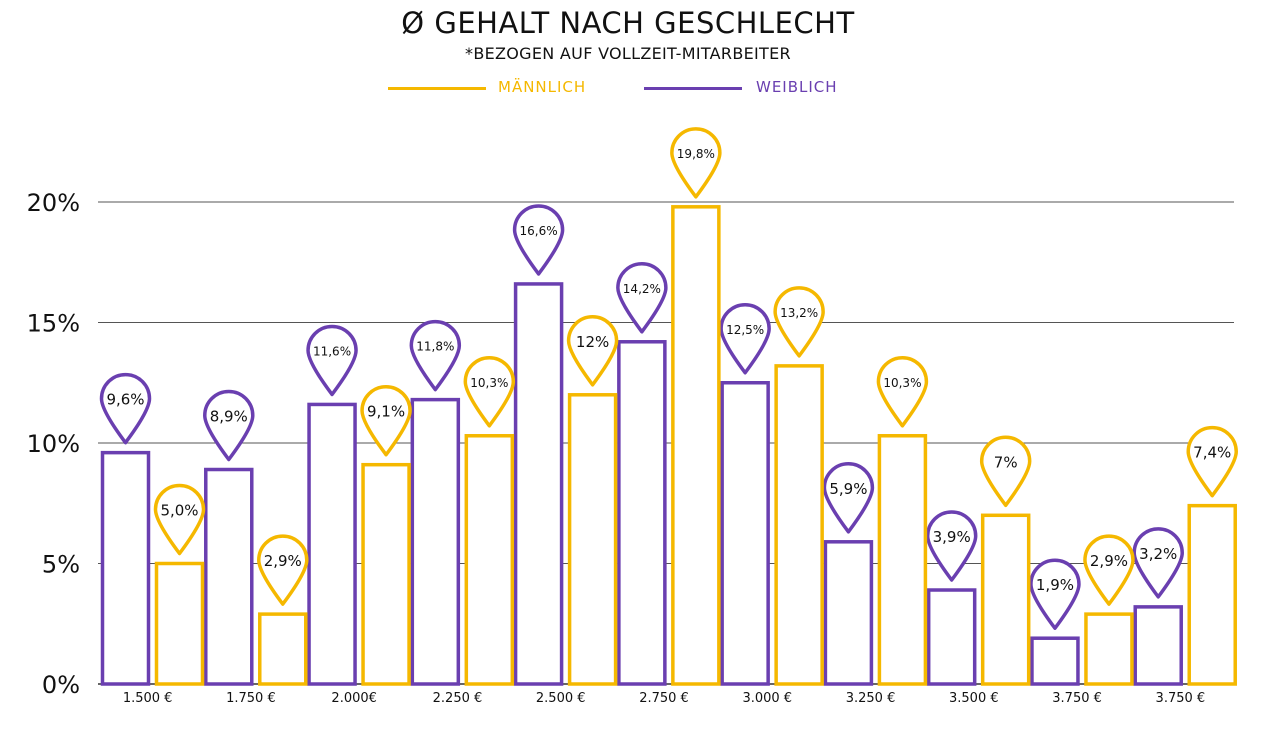 This screenshot has width=1280, height=729. What do you see at coordinates (642, 289) in the screenshot?
I see `bar-weiblich-5-label: 14,2%` at bounding box center [642, 289].